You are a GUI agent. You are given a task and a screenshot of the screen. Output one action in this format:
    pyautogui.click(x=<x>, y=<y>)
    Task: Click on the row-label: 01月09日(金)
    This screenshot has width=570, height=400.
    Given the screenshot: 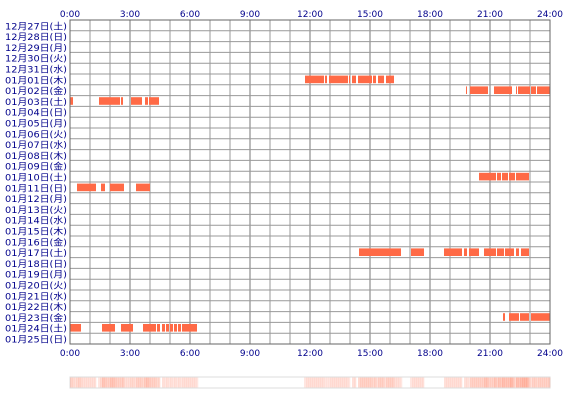 What is the action you would take?
    pyautogui.click(x=36, y=167)
    